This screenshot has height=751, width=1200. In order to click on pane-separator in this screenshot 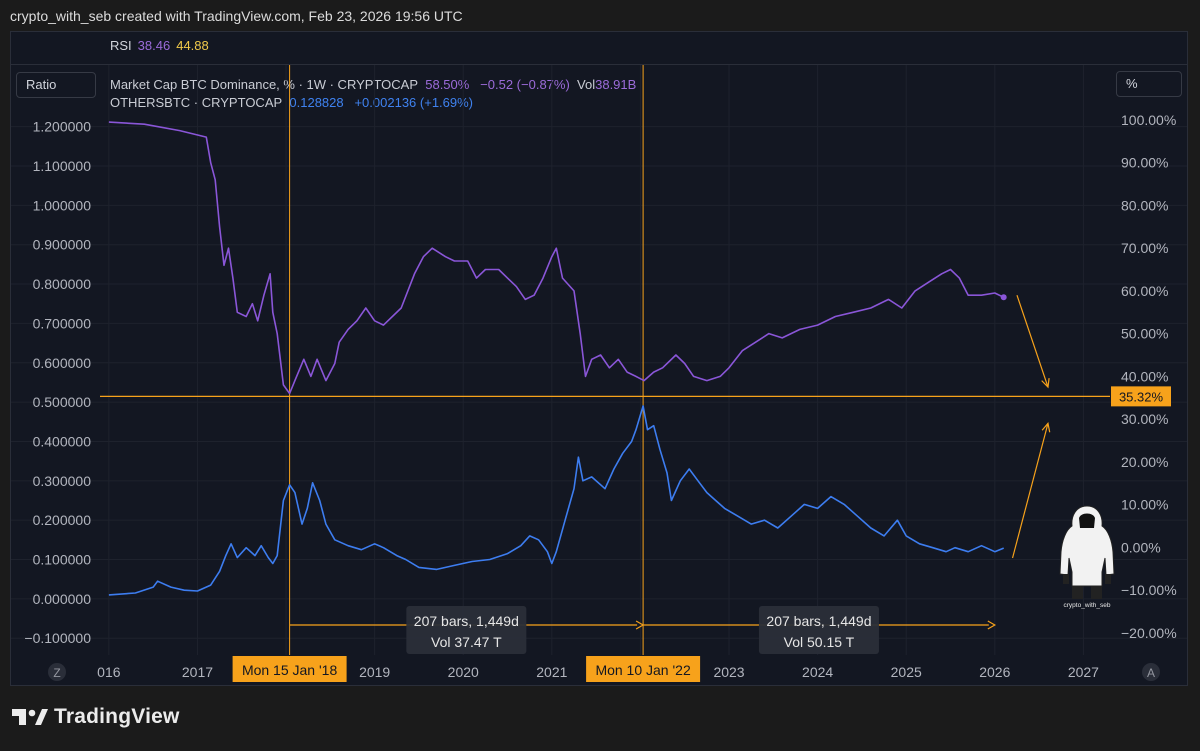, I will do `click(599, 64)`.